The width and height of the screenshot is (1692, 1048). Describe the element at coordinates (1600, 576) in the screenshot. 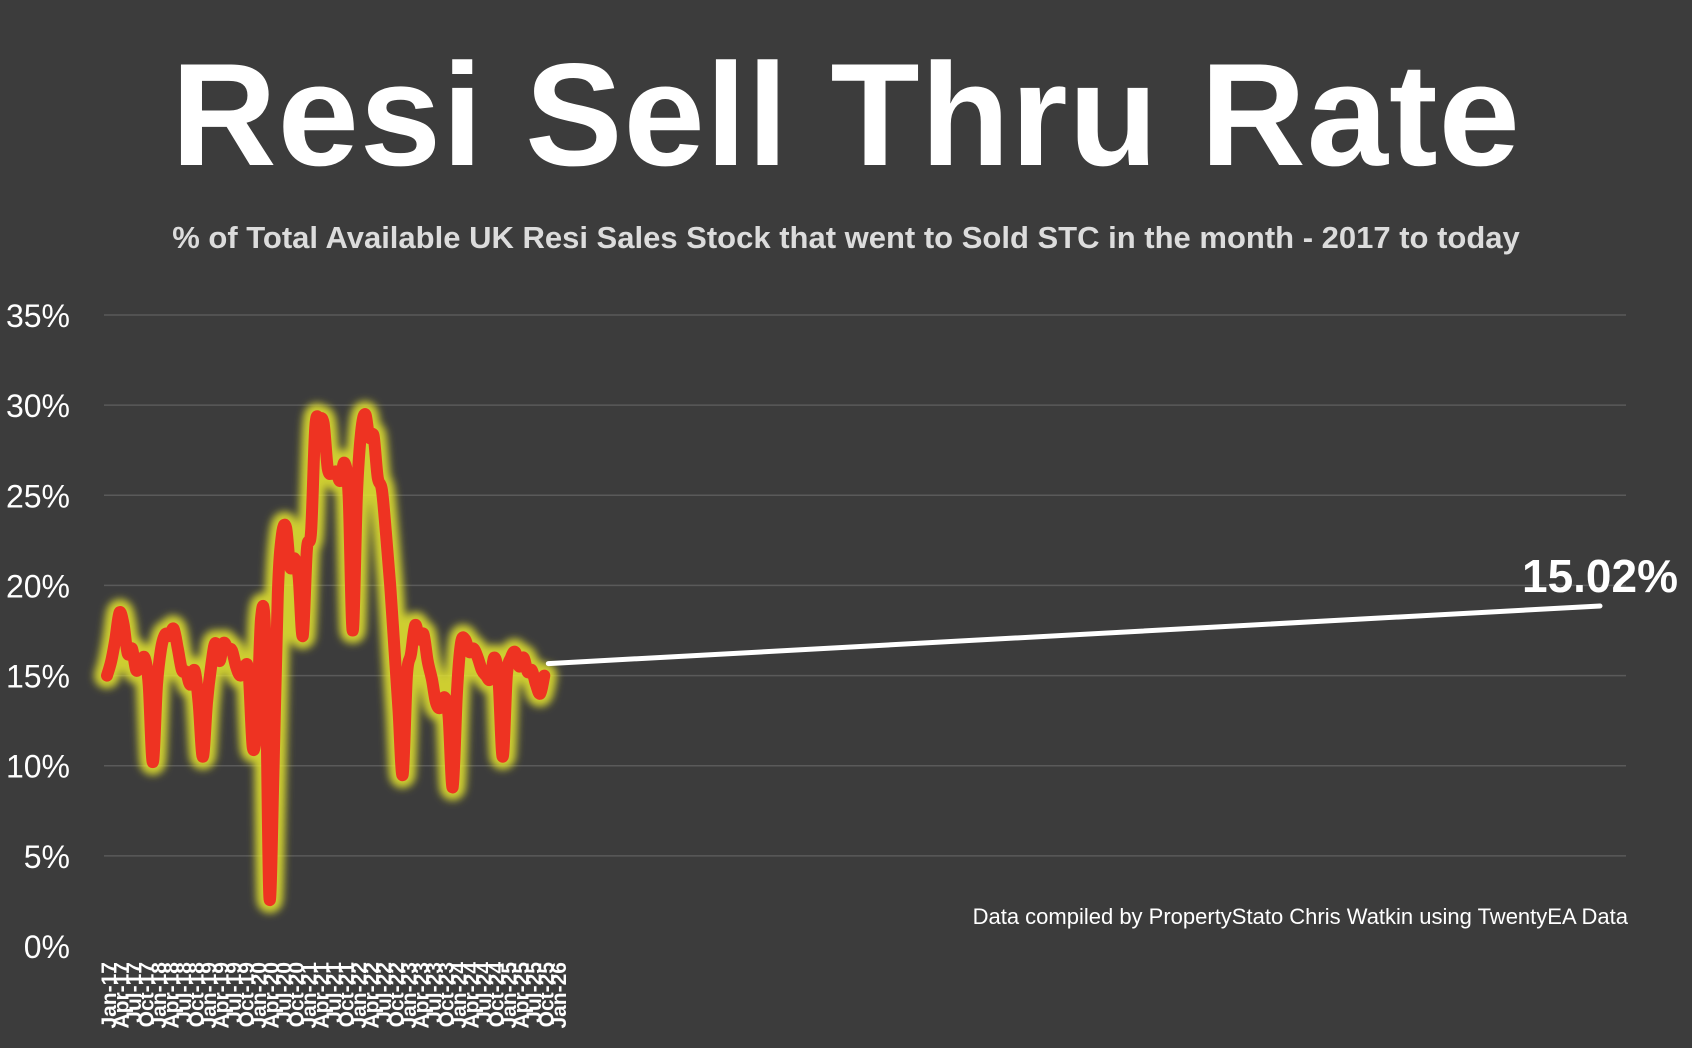

I see `latest-value-annotation: 15.02%` at that location.